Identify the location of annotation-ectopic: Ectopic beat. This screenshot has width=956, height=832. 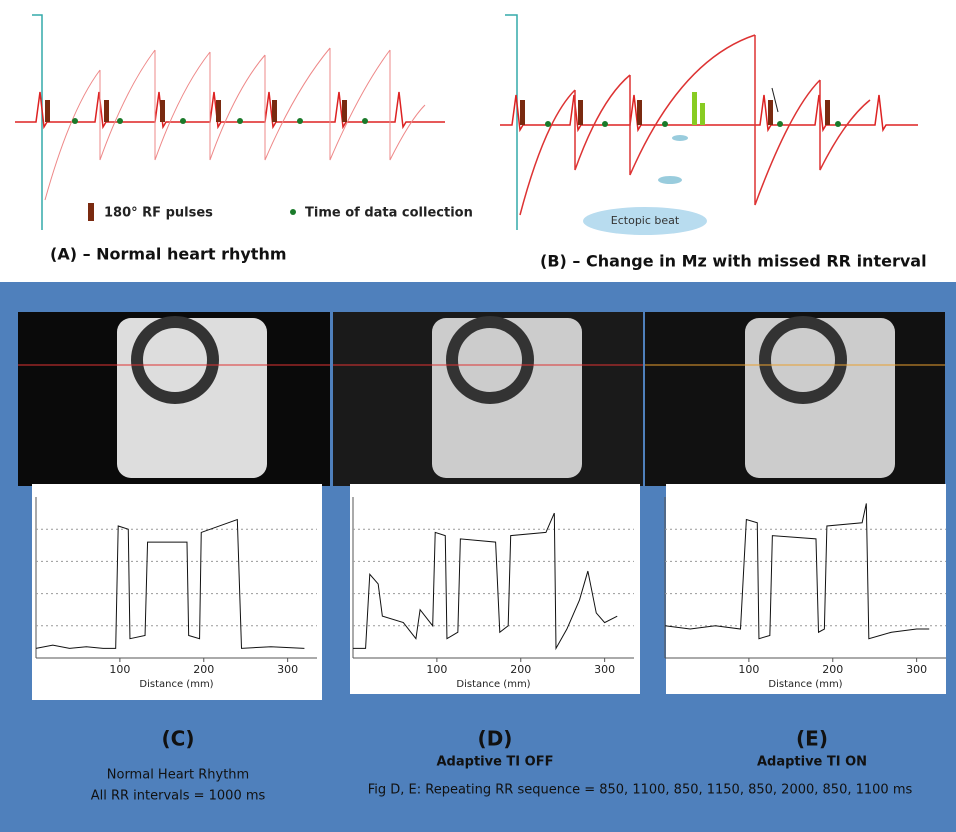
(645, 220).